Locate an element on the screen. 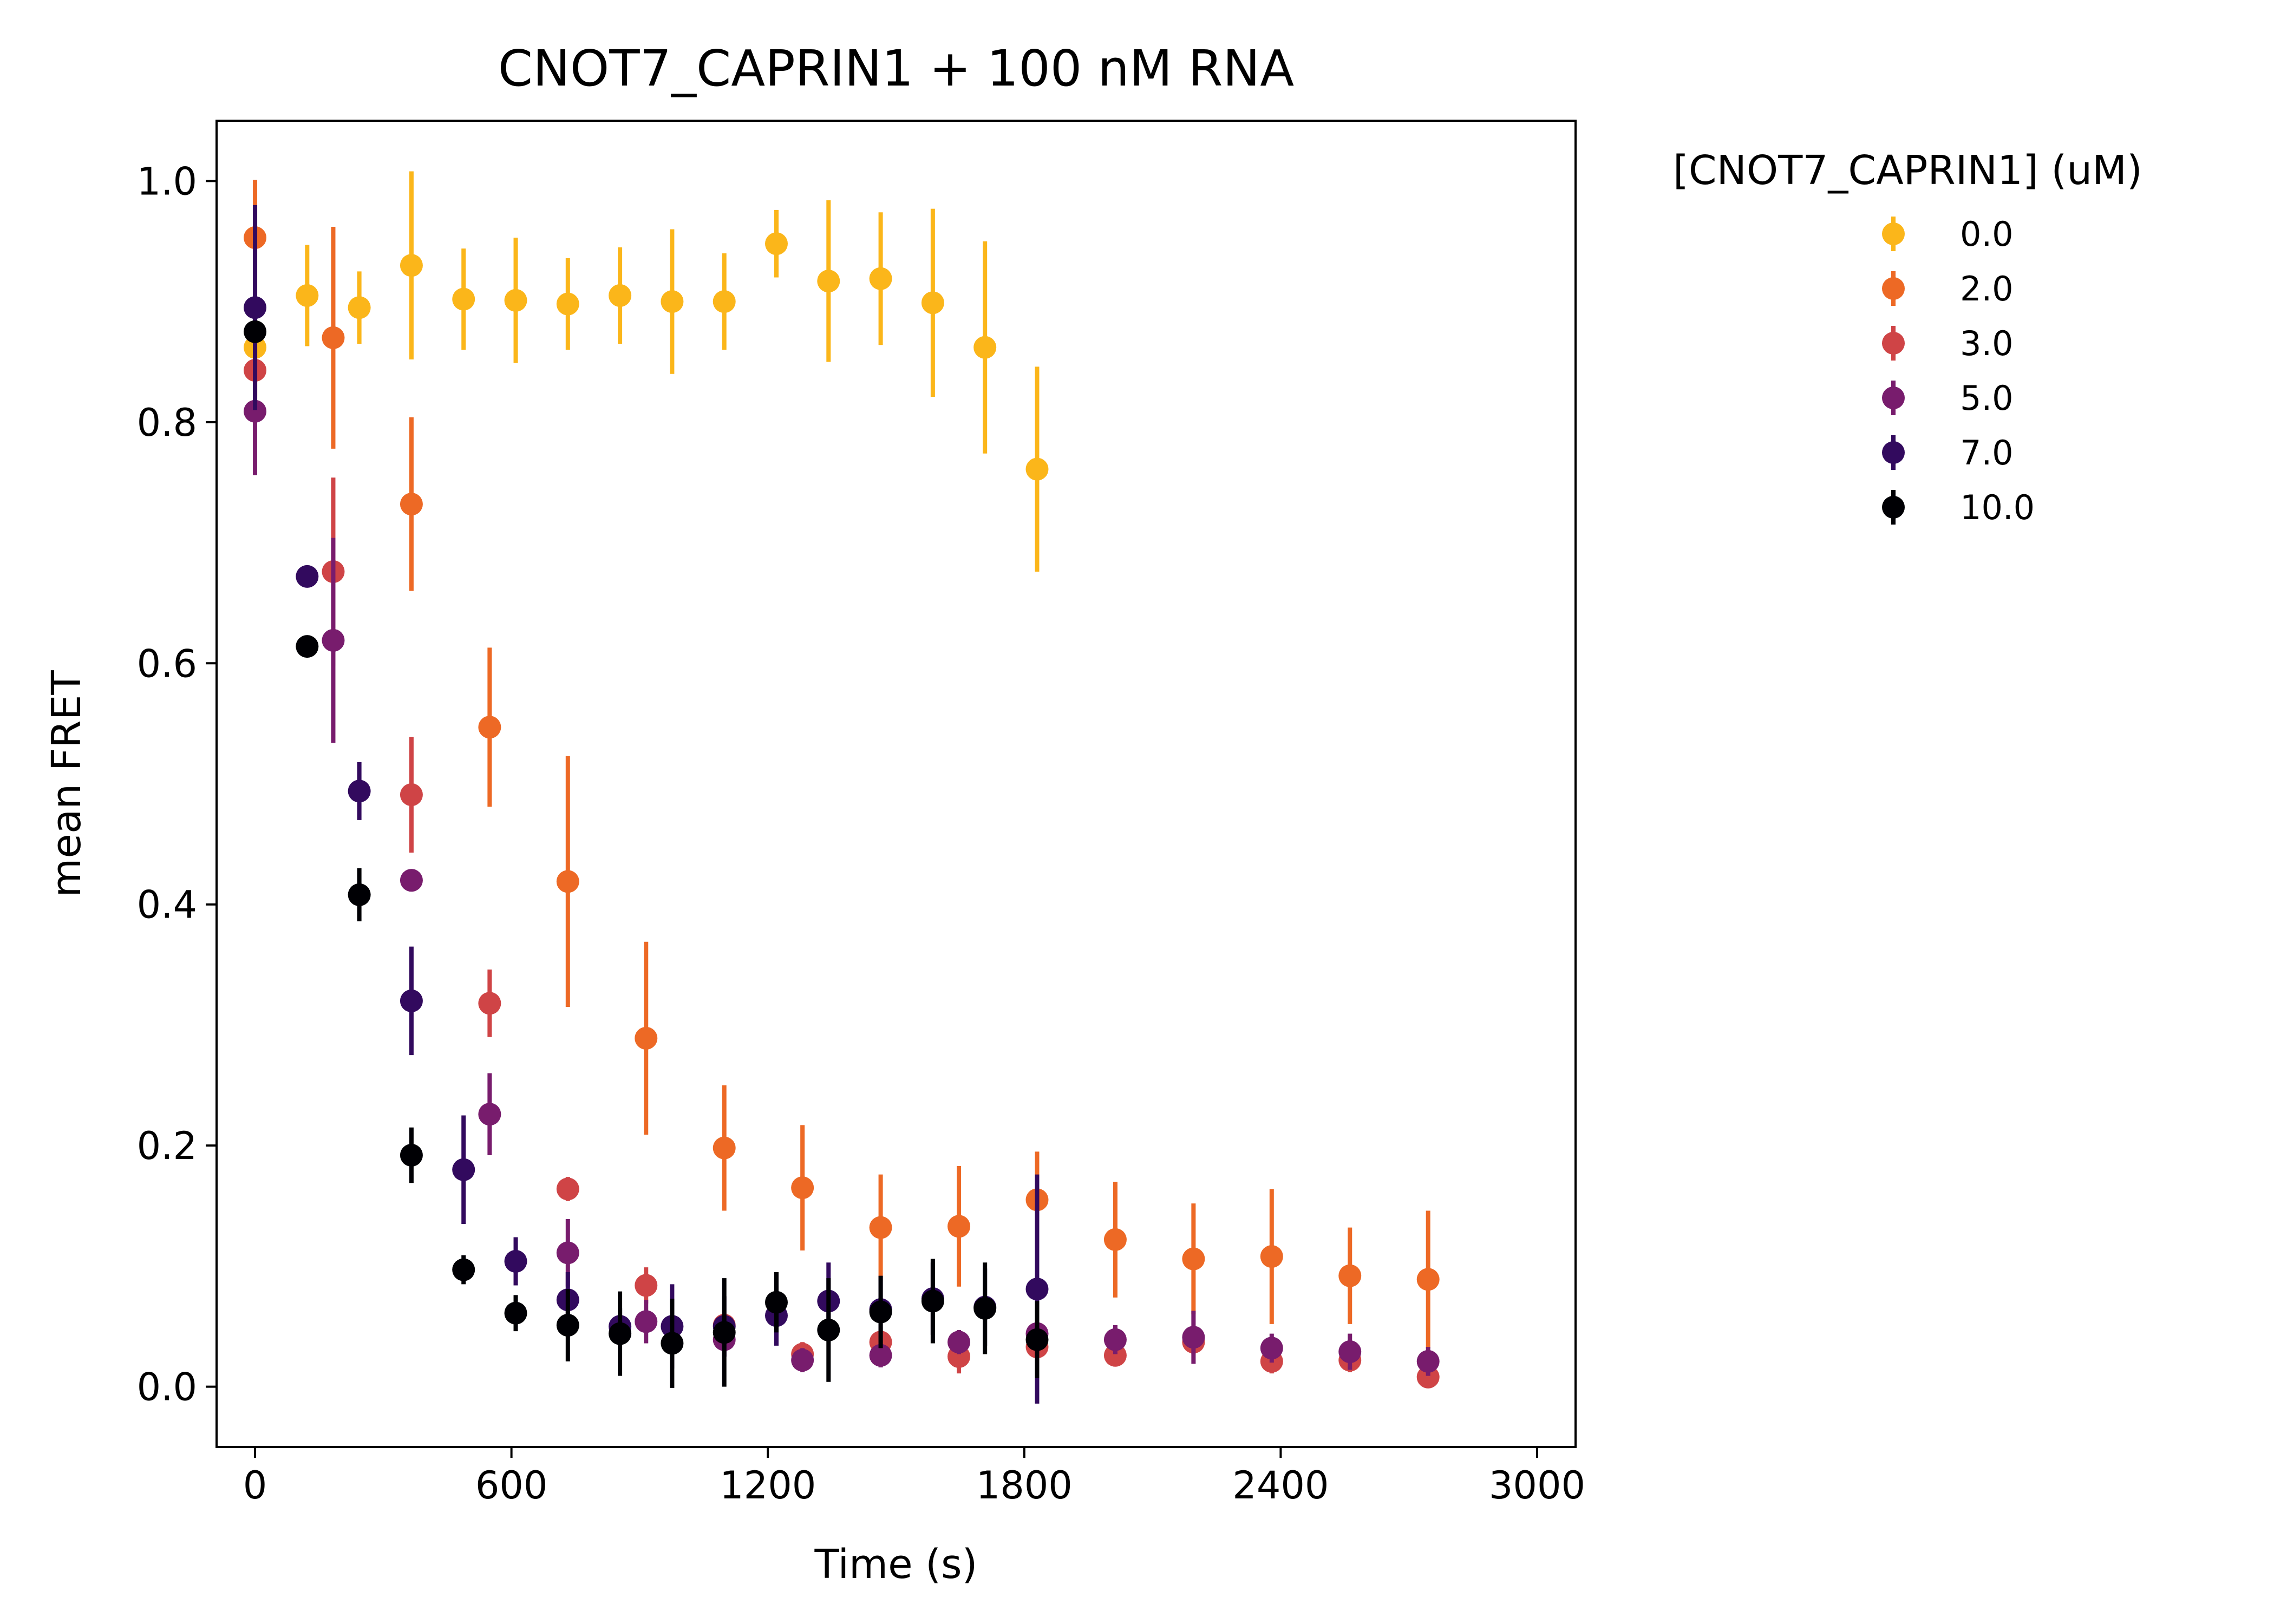  y-tick-label: 0.6 is located at coordinates (167, 663).